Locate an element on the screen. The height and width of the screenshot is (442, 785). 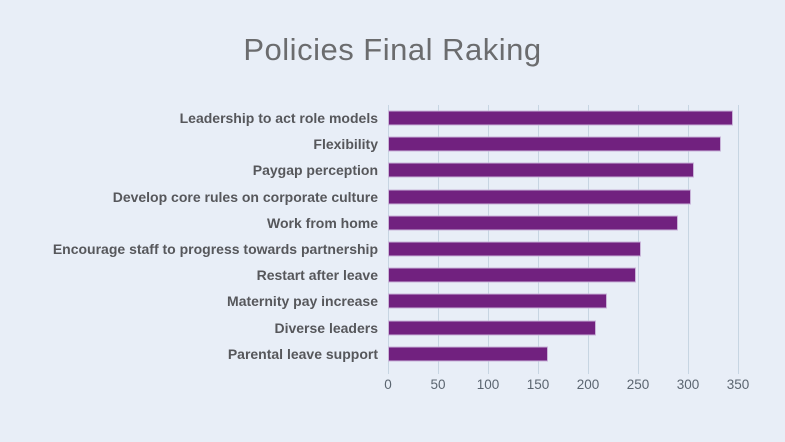
category-label: Work from home is located at coordinates (322, 222).